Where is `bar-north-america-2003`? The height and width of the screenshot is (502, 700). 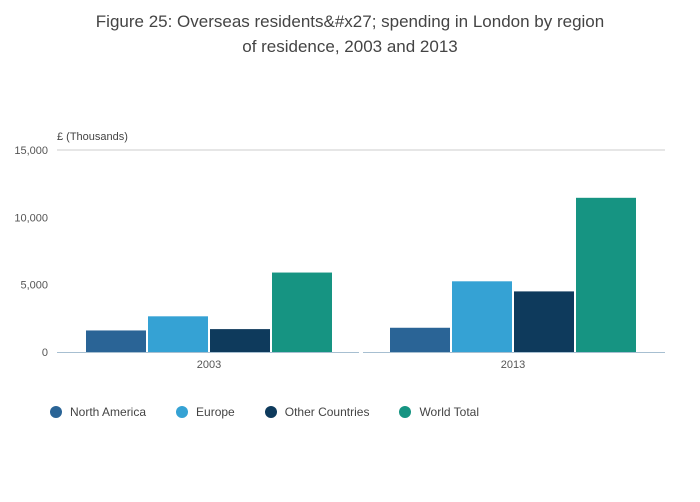 bar-north-america-2003 is located at coordinates (116, 341).